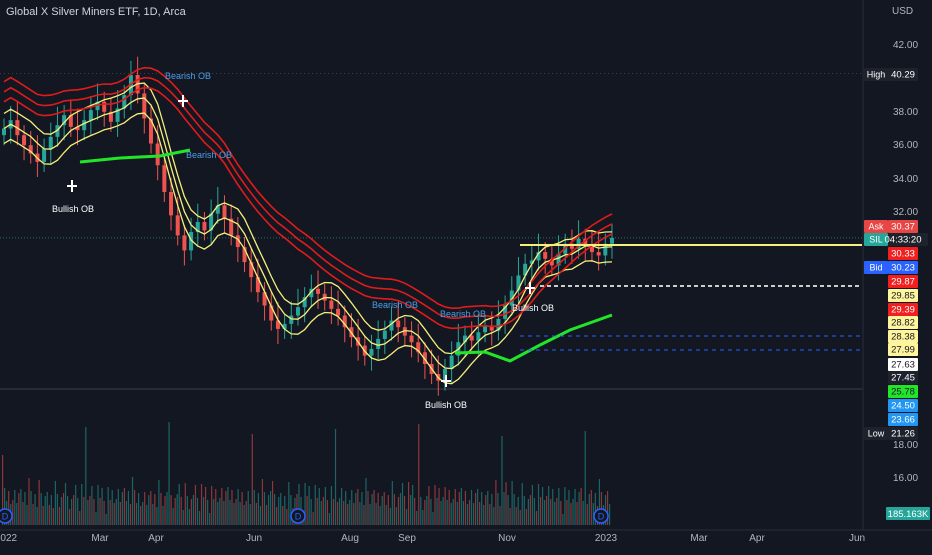  Describe the element at coordinates (757, 538) in the screenshot. I see `time-axis-label: Apr` at that location.